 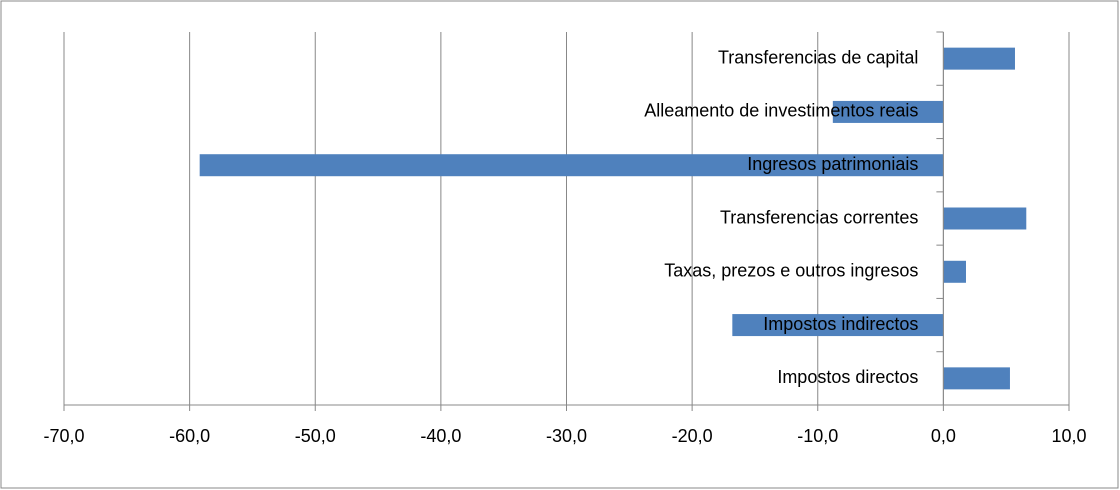 I want to click on x-tick-label: 10,0, so click(x=1068, y=436).